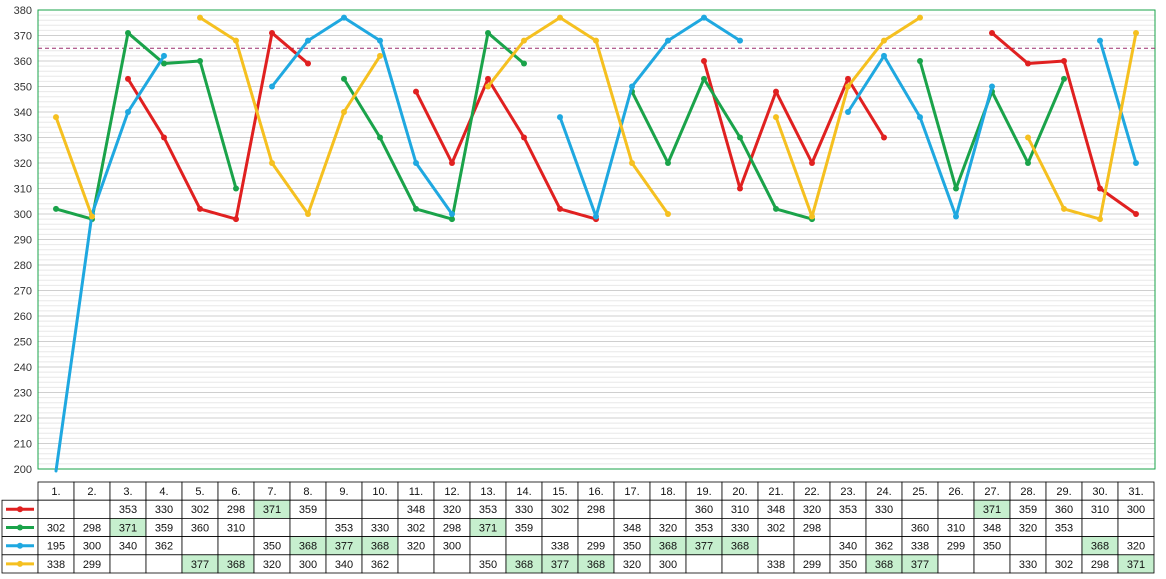 This screenshot has width=1166, height=579. Describe the element at coordinates (199, 492) in the screenshot. I see `day-label: 5.` at that location.